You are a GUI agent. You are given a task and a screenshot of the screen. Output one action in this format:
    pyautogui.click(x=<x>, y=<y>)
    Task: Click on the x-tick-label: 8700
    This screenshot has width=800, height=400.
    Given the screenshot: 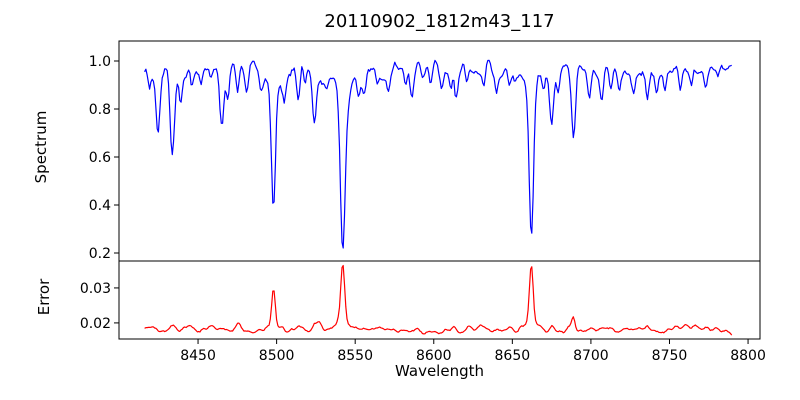 What is the action you would take?
    pyautogui.click(x=591, y=356)
    